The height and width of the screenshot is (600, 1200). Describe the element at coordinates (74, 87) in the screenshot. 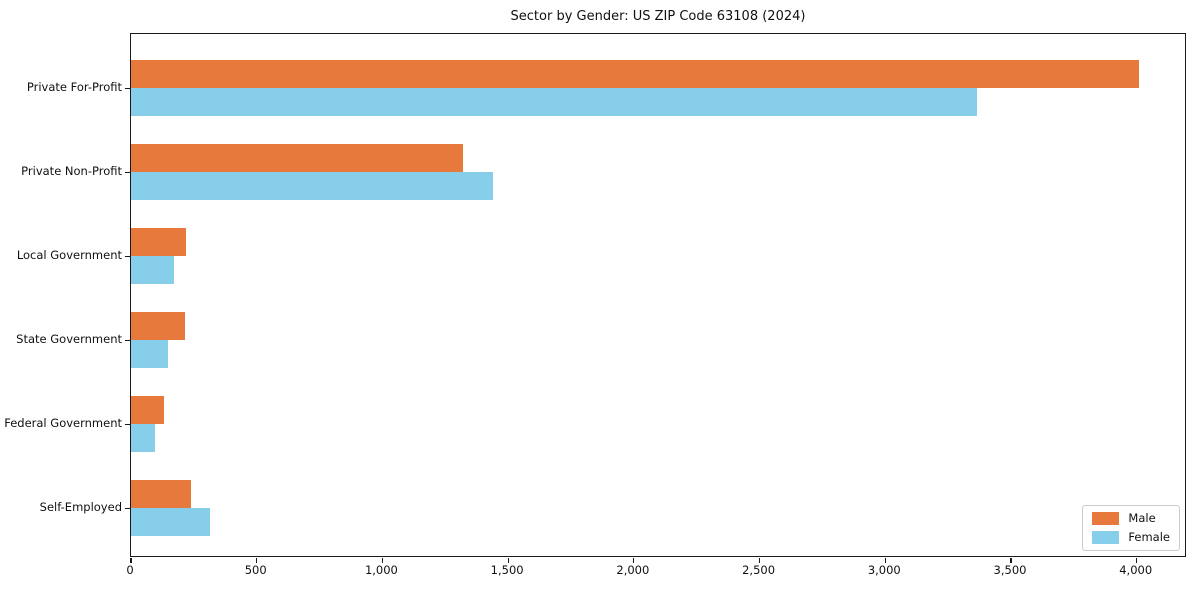

I see `y-tick-label: Private For-Profit` at that location.